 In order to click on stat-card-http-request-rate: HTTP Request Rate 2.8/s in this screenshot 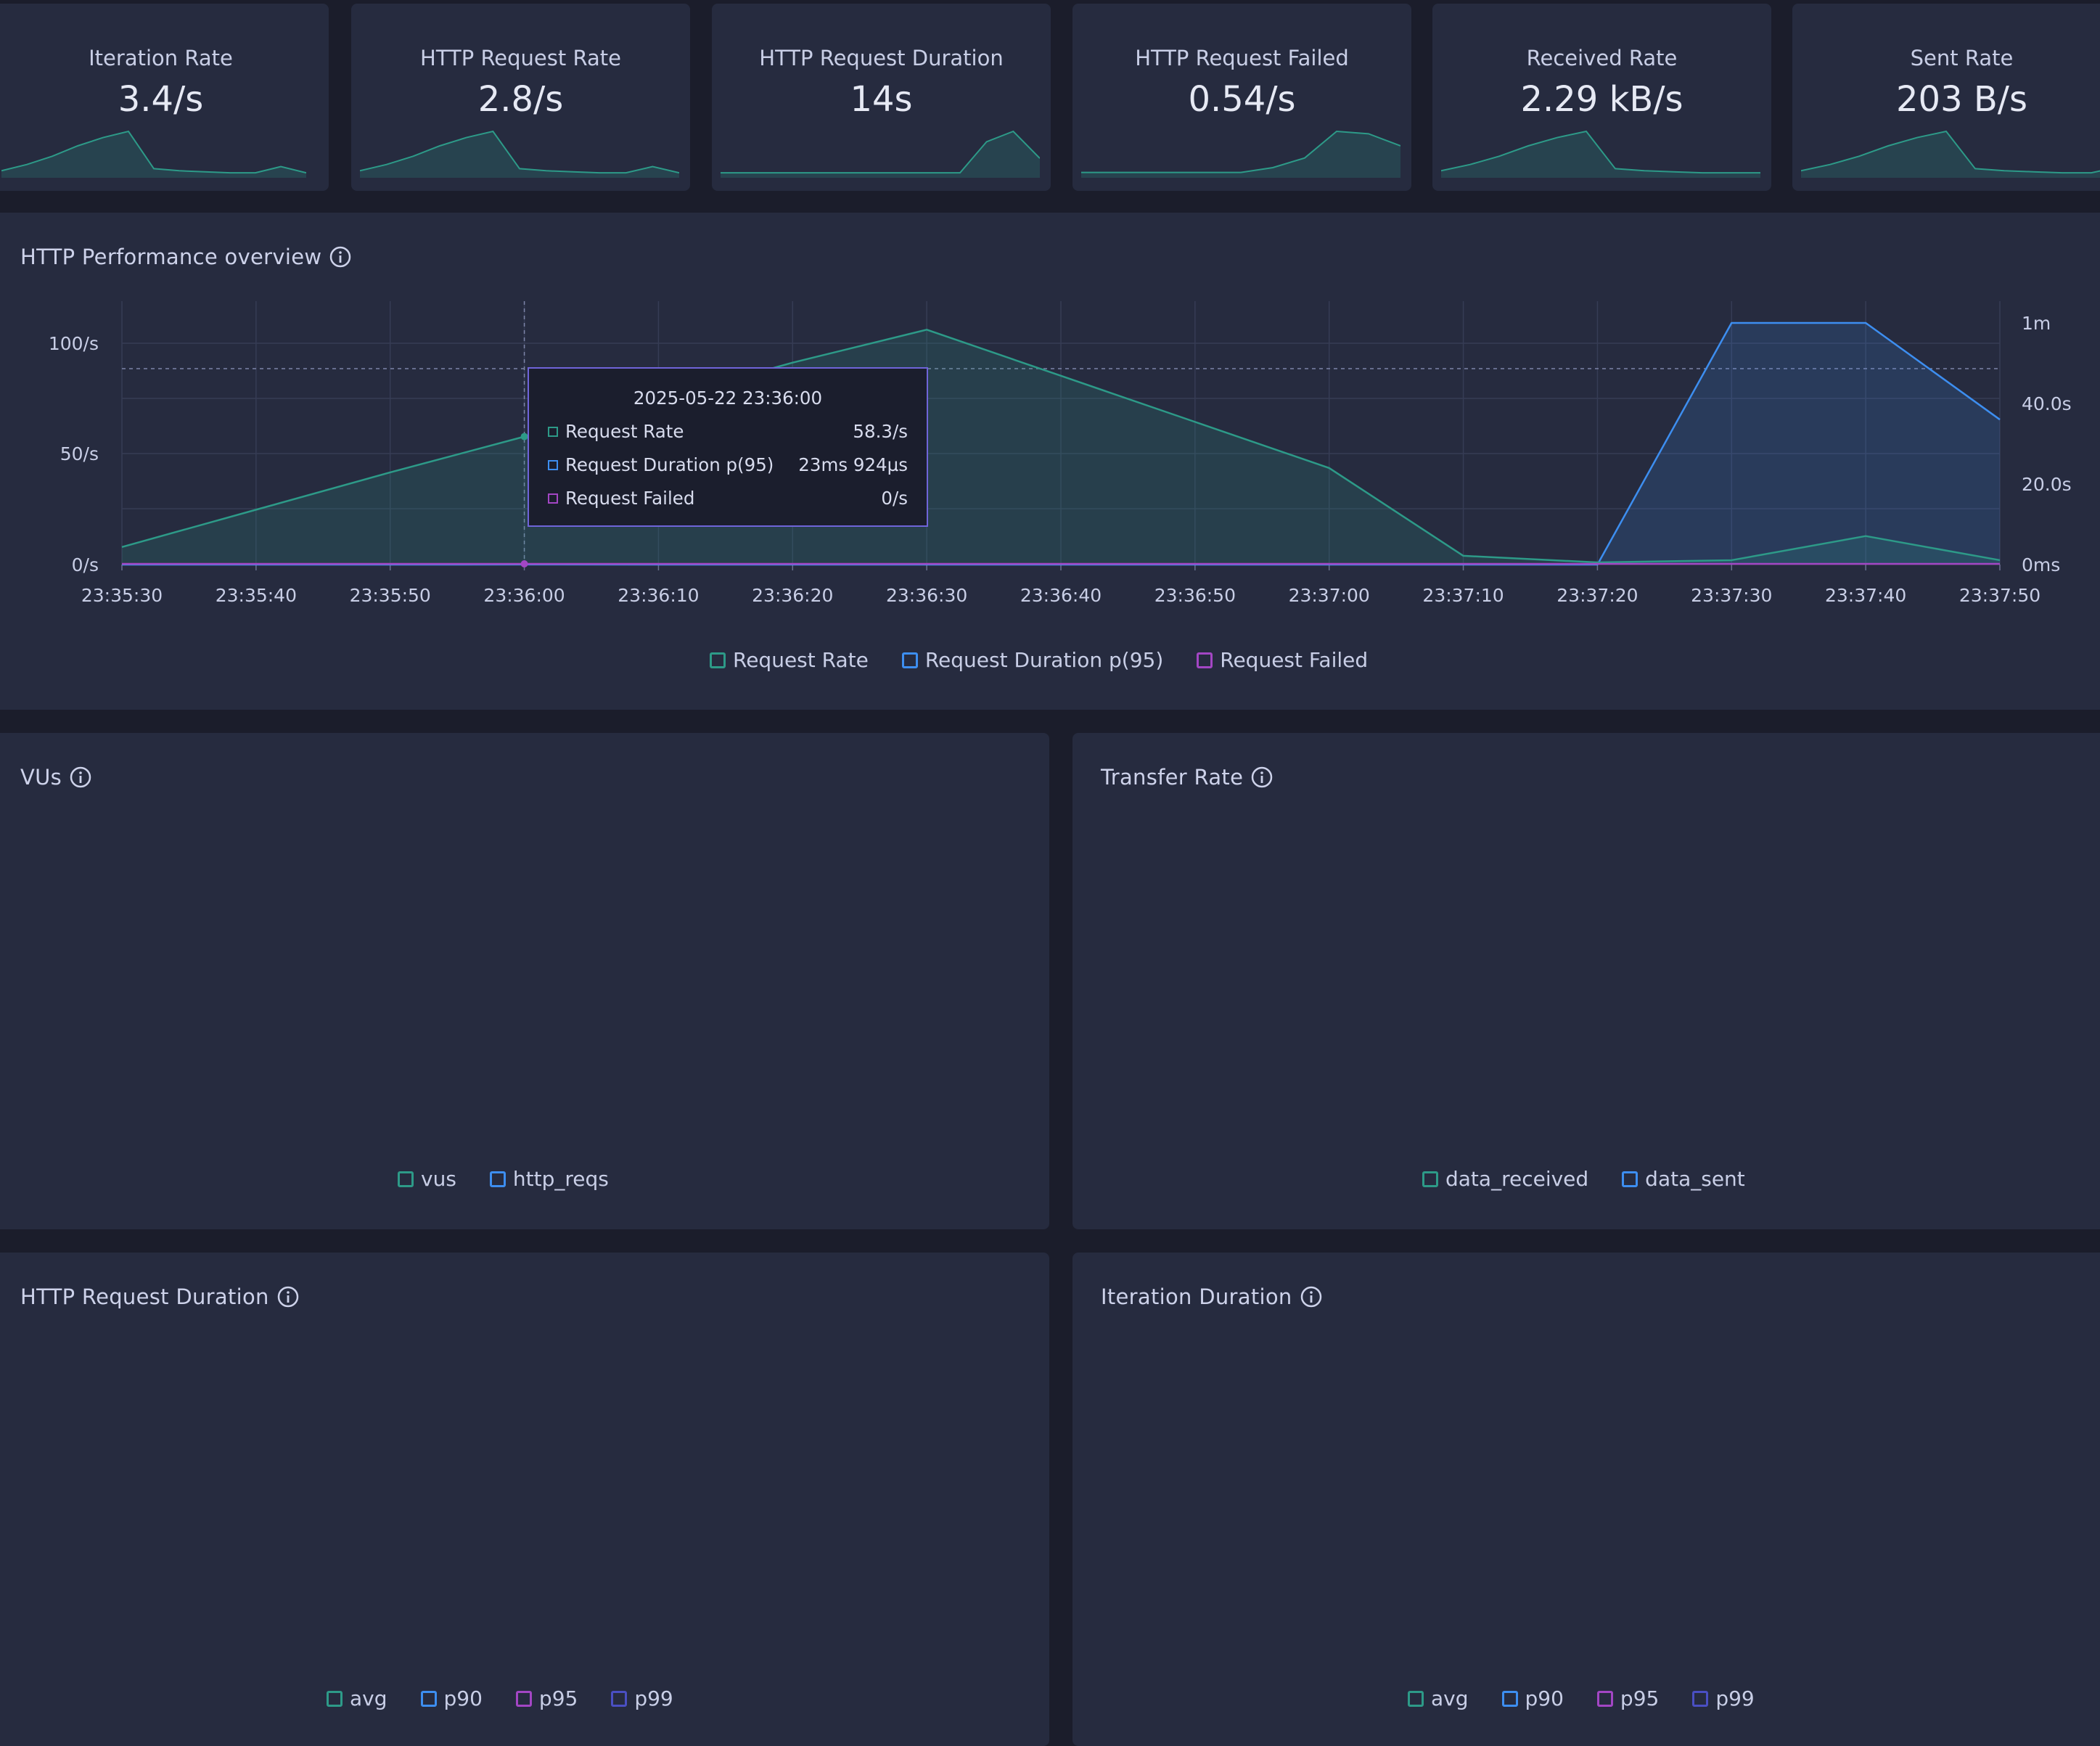, I will do `click(520, 97)`.